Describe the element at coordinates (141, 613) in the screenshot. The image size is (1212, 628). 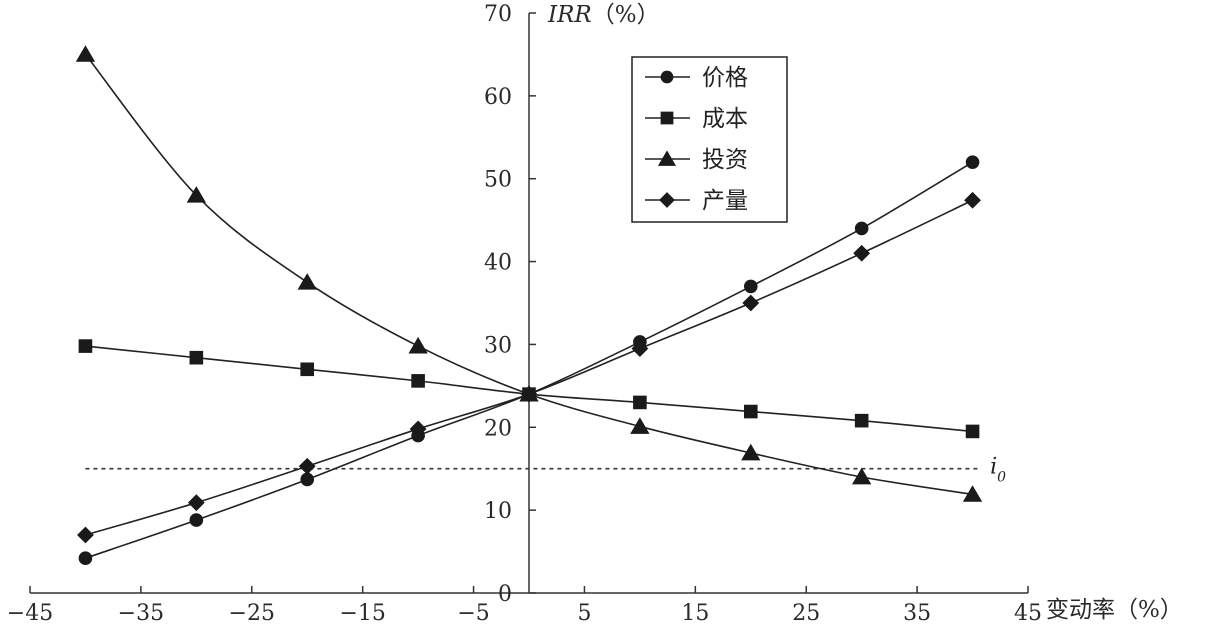
I see `x-tick-label: −35` at that location.